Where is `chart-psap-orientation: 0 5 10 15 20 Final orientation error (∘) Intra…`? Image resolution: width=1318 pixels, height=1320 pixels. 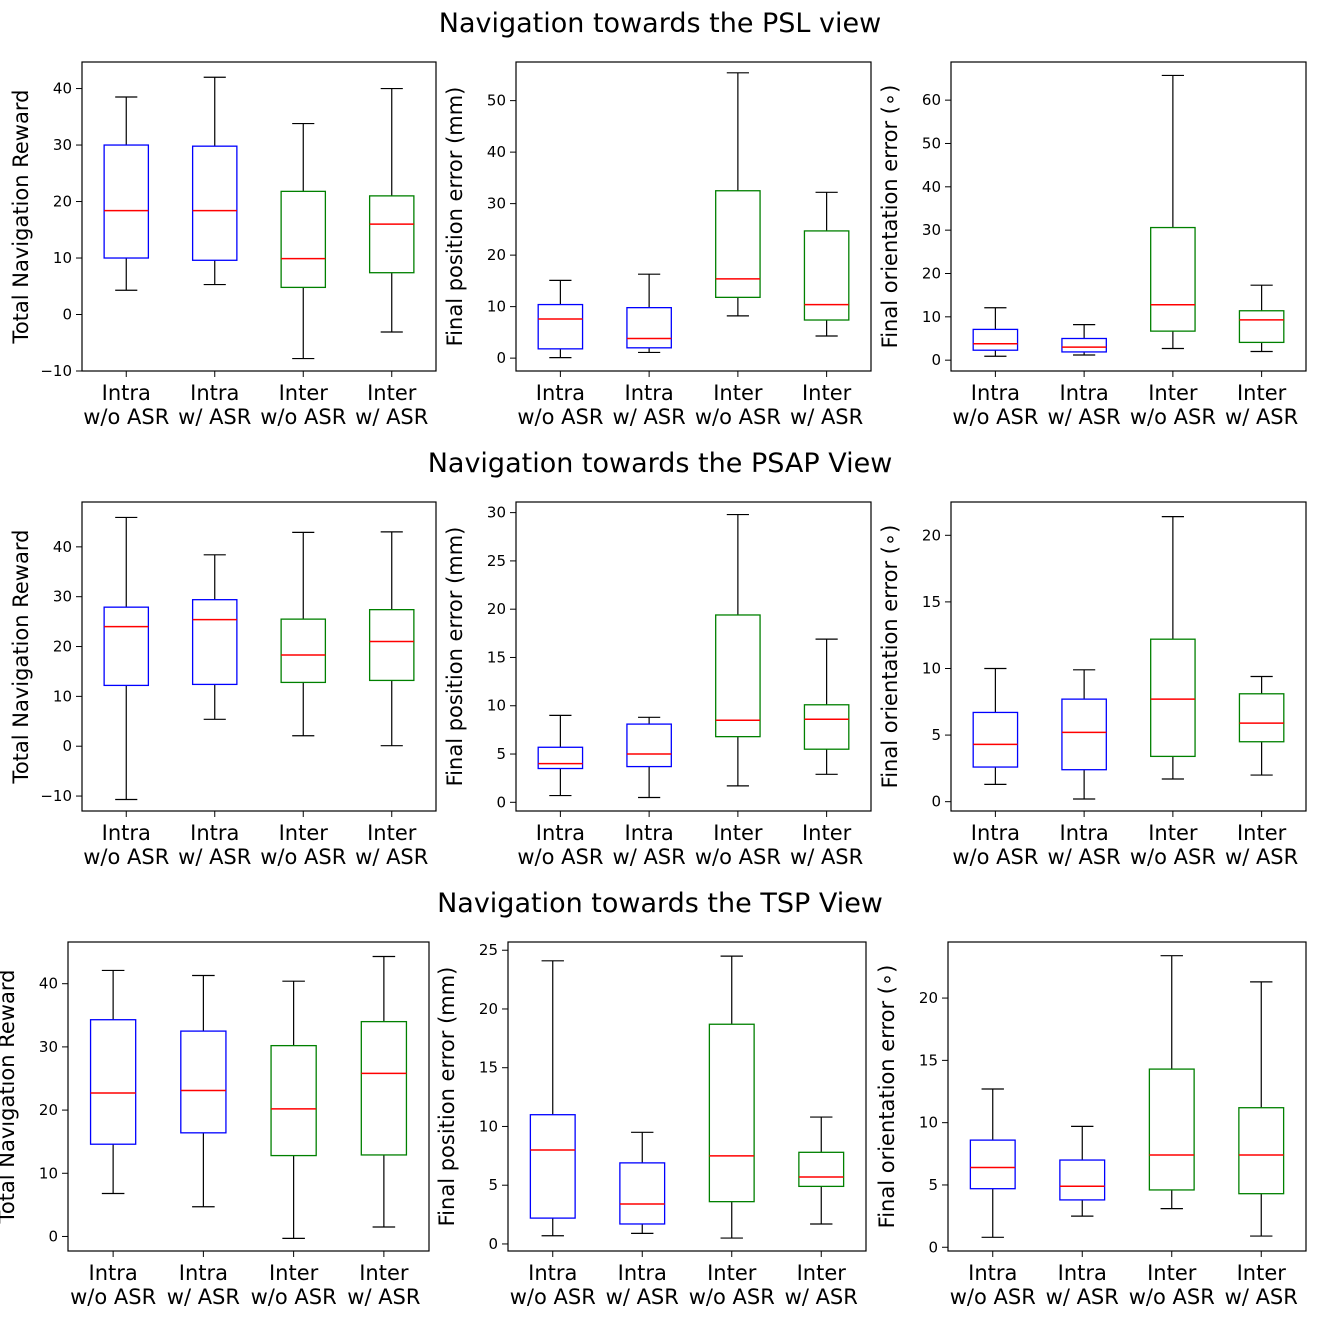 chart-psap-orientation: 0 5 10 15 20 Final orientation error (∘) Intra… is located at coordinates (1092, 685).